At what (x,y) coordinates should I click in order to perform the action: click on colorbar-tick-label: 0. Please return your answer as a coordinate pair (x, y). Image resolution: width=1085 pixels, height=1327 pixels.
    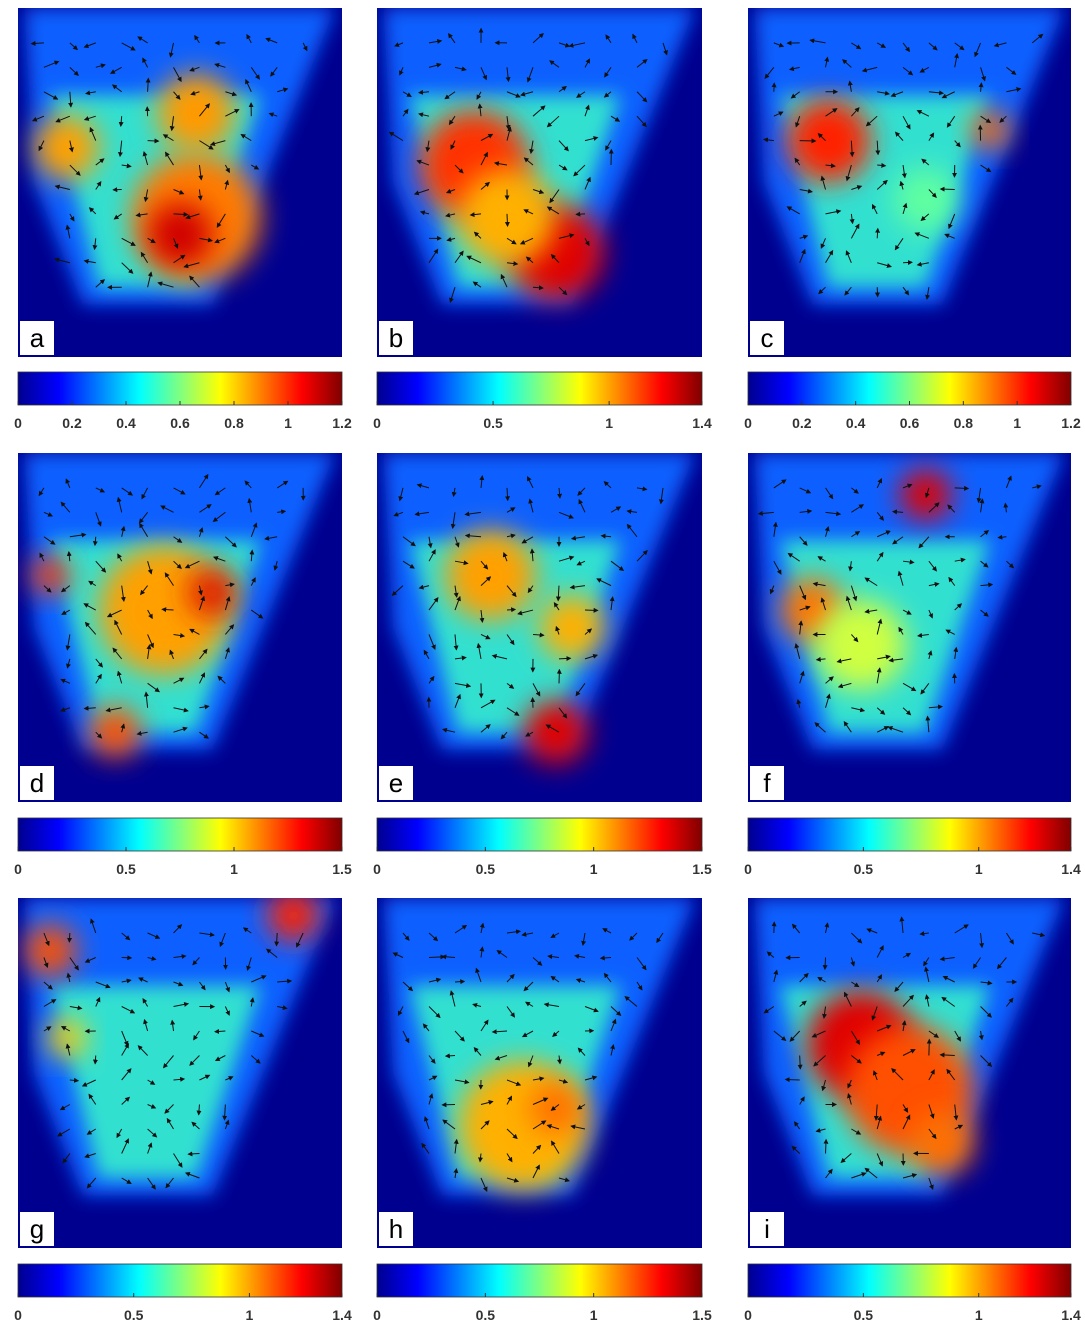
    Looking at the image, I should click on (377, 423).